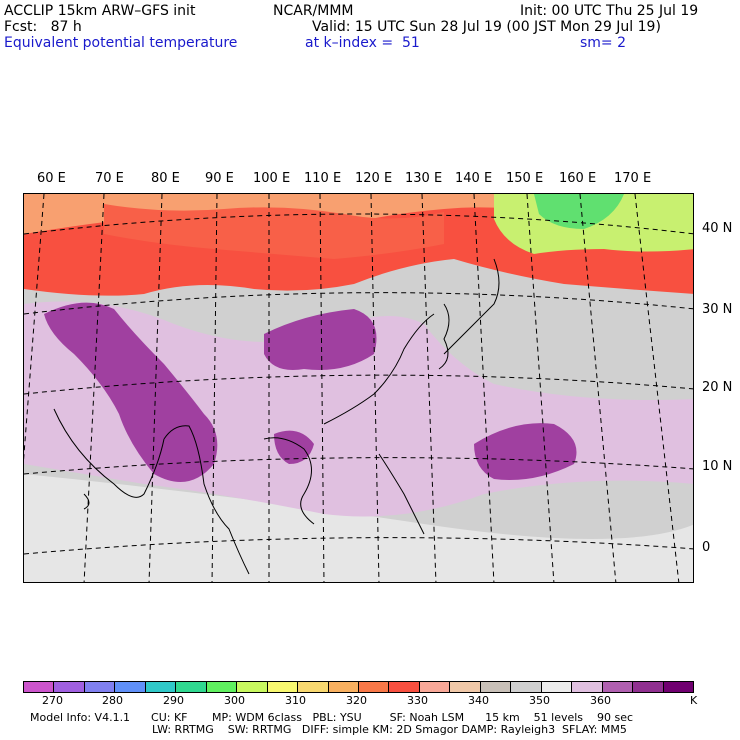 This screenshot has width=740, height=740. I want to click on lat-label: 30 N, so click(717, 309).